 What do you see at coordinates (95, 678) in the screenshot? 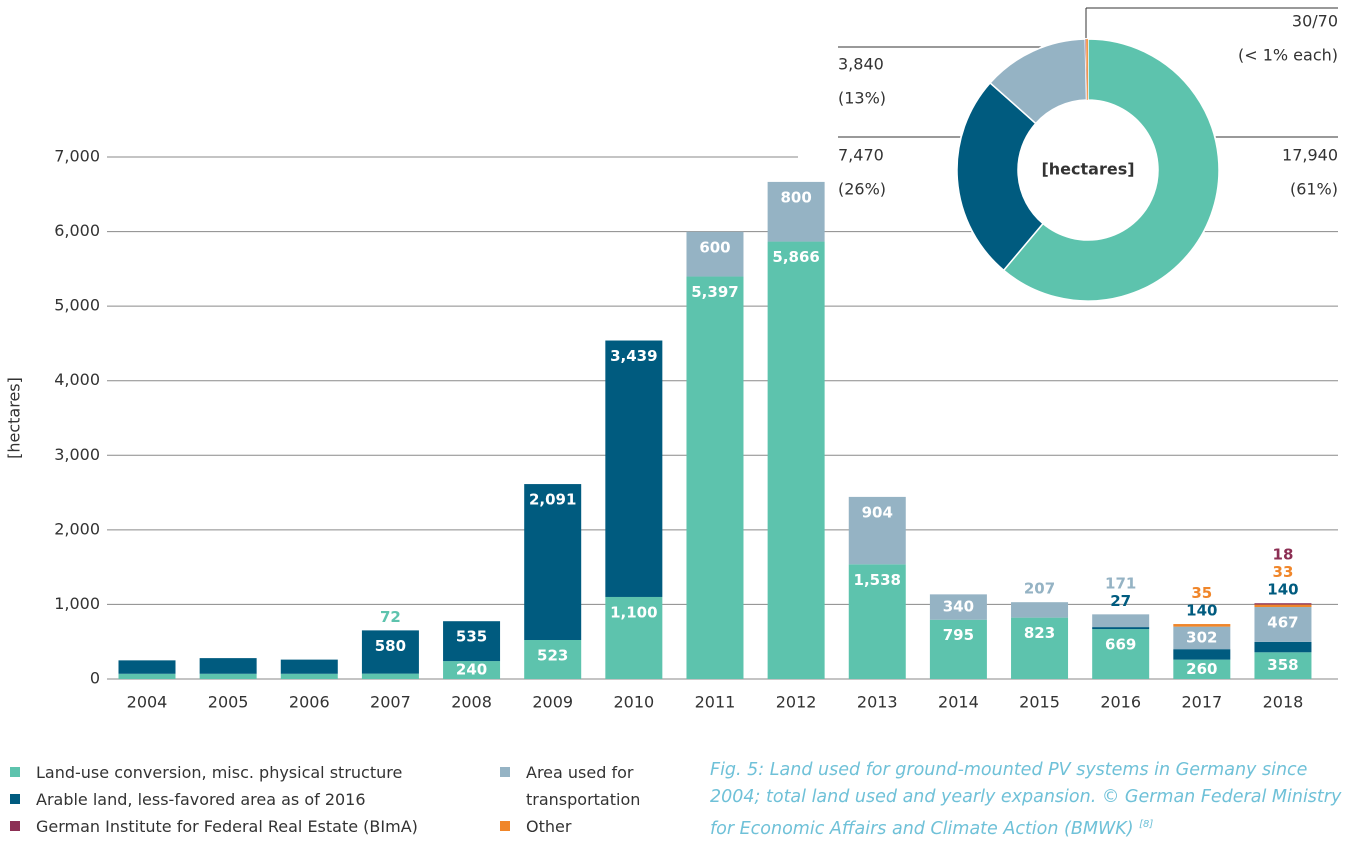
I see `y-tick-label: 0` at bounding box center [95, 678].